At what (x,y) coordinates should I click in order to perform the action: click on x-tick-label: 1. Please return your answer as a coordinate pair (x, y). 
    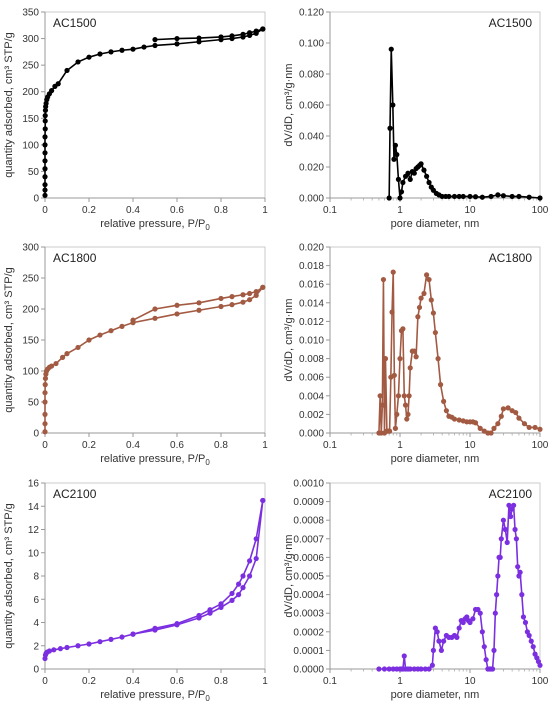
    Looking at the image, I should click on (400, 210).